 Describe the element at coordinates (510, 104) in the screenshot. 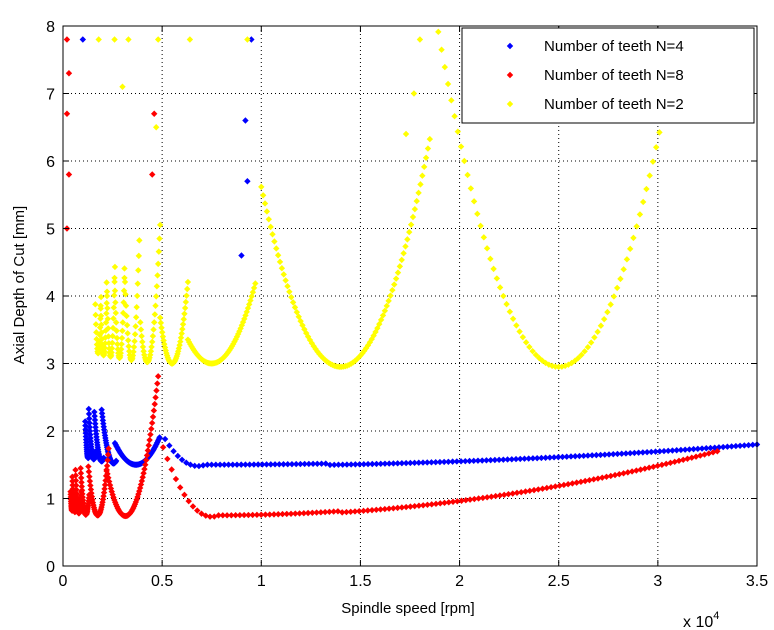

I see `legend-marker` at that location.